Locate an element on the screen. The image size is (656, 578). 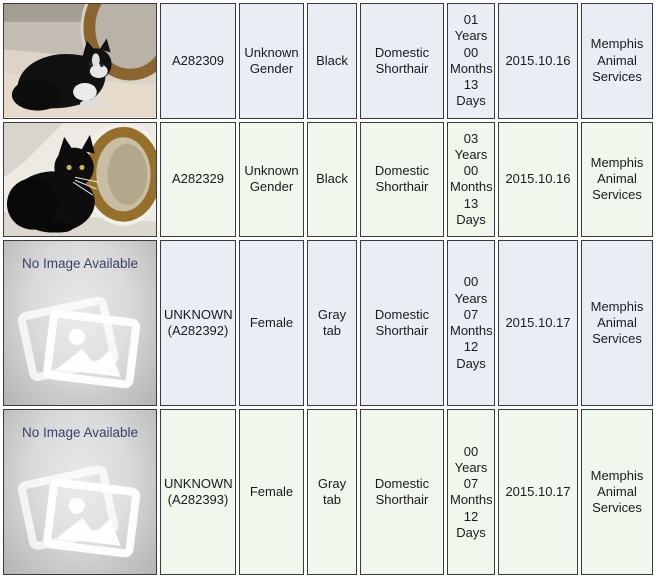
animal-id-cell: A282329 is located at coordinates (198, 179).